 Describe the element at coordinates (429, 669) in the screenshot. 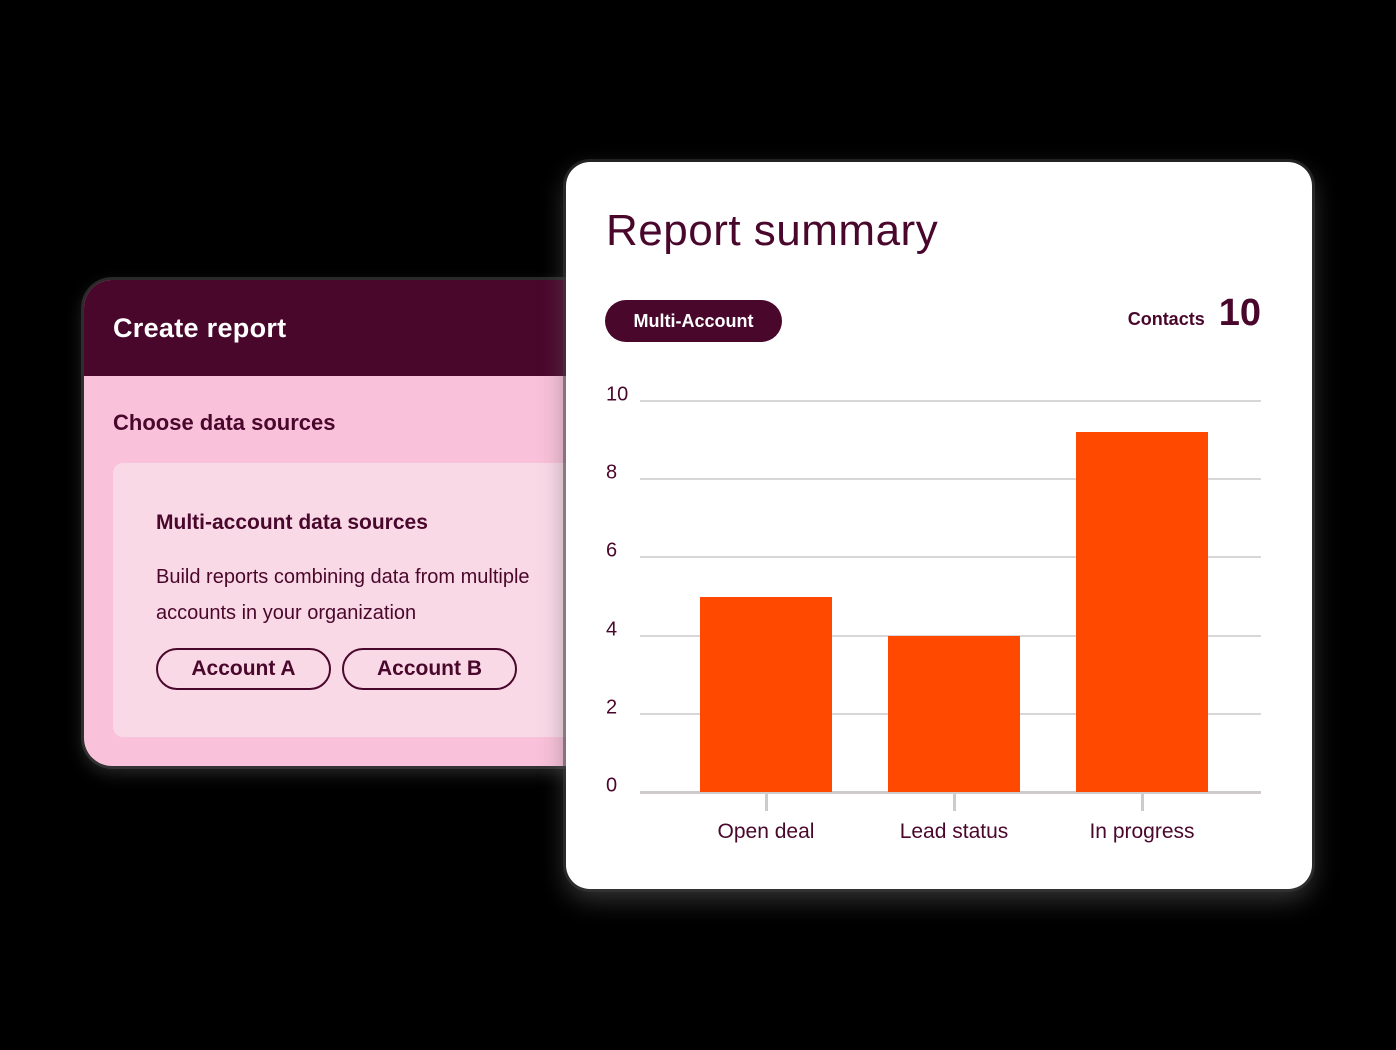

I see `account-b-button: Account B` at that location.